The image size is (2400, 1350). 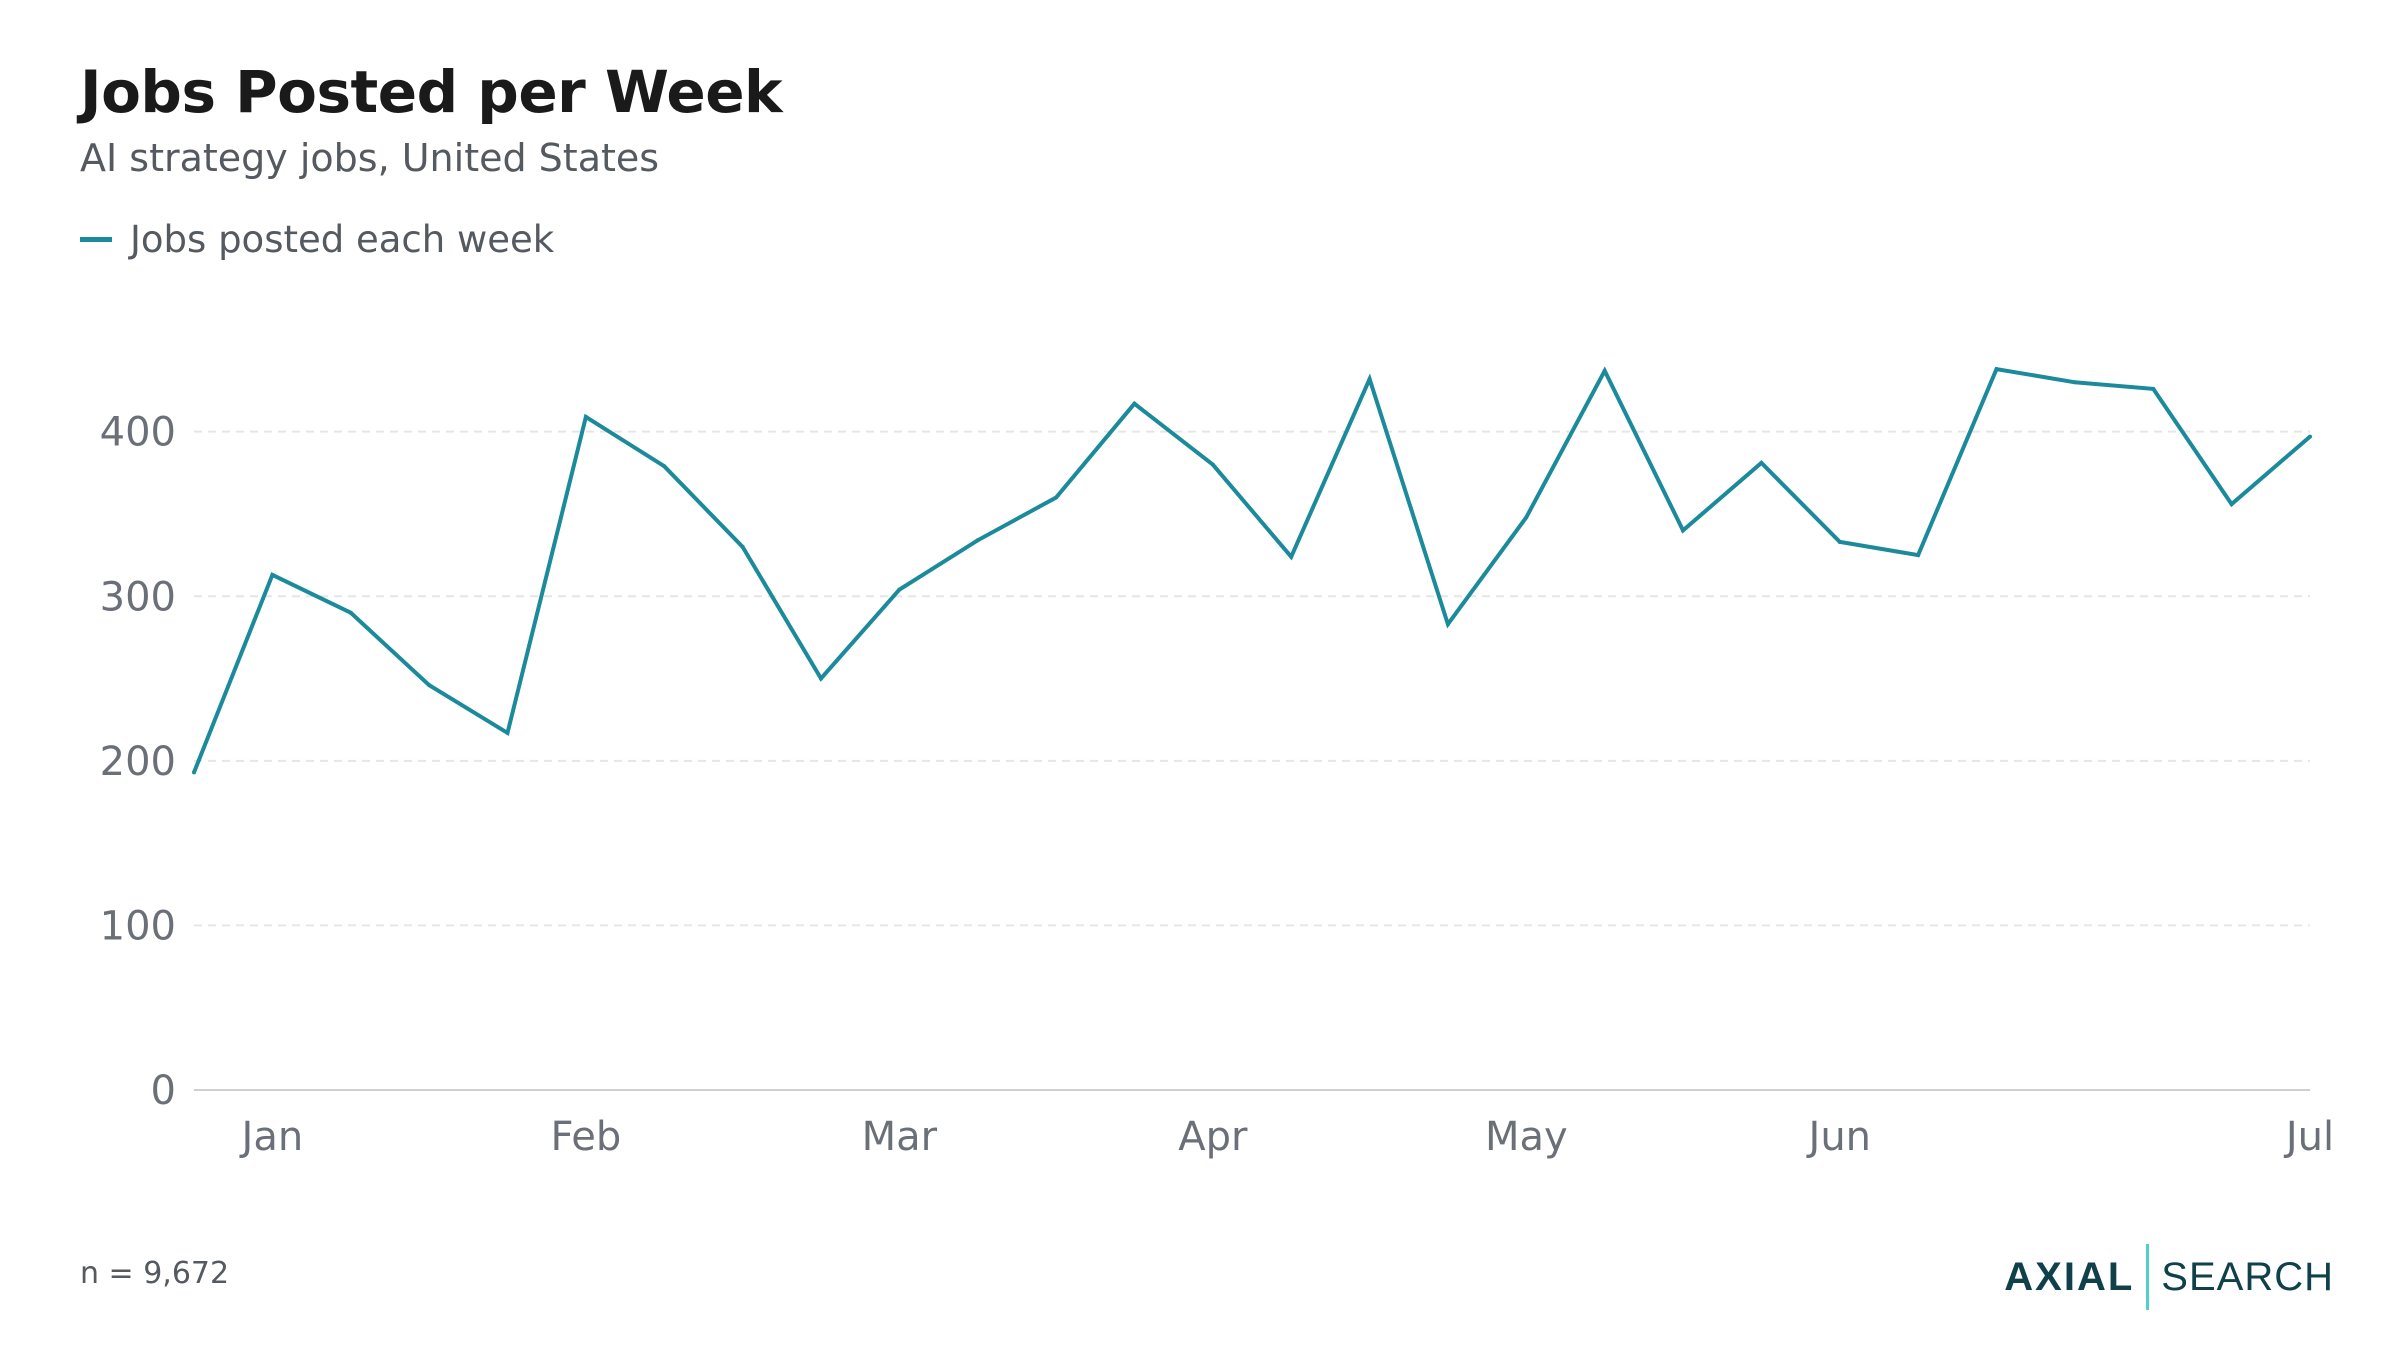 I want to click on x-tick-label: Jul, so click(x=2308, y=1137).